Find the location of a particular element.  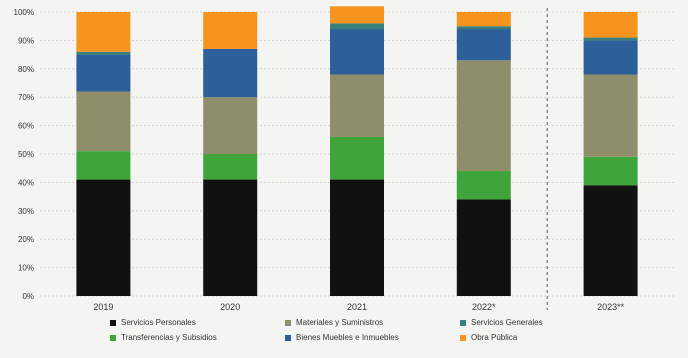

legend-label: Servicios Generales is located at coordinates (507, 322).